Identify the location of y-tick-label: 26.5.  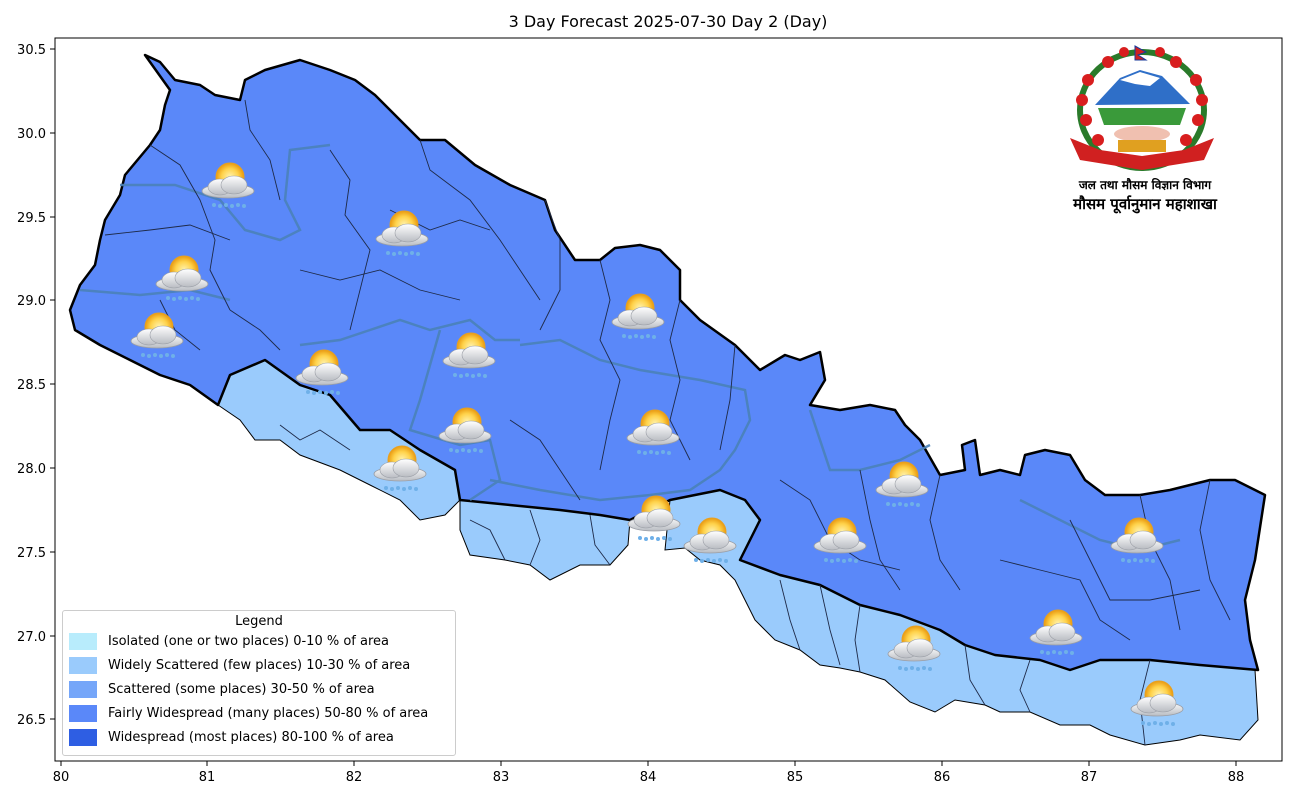
(31, 720).